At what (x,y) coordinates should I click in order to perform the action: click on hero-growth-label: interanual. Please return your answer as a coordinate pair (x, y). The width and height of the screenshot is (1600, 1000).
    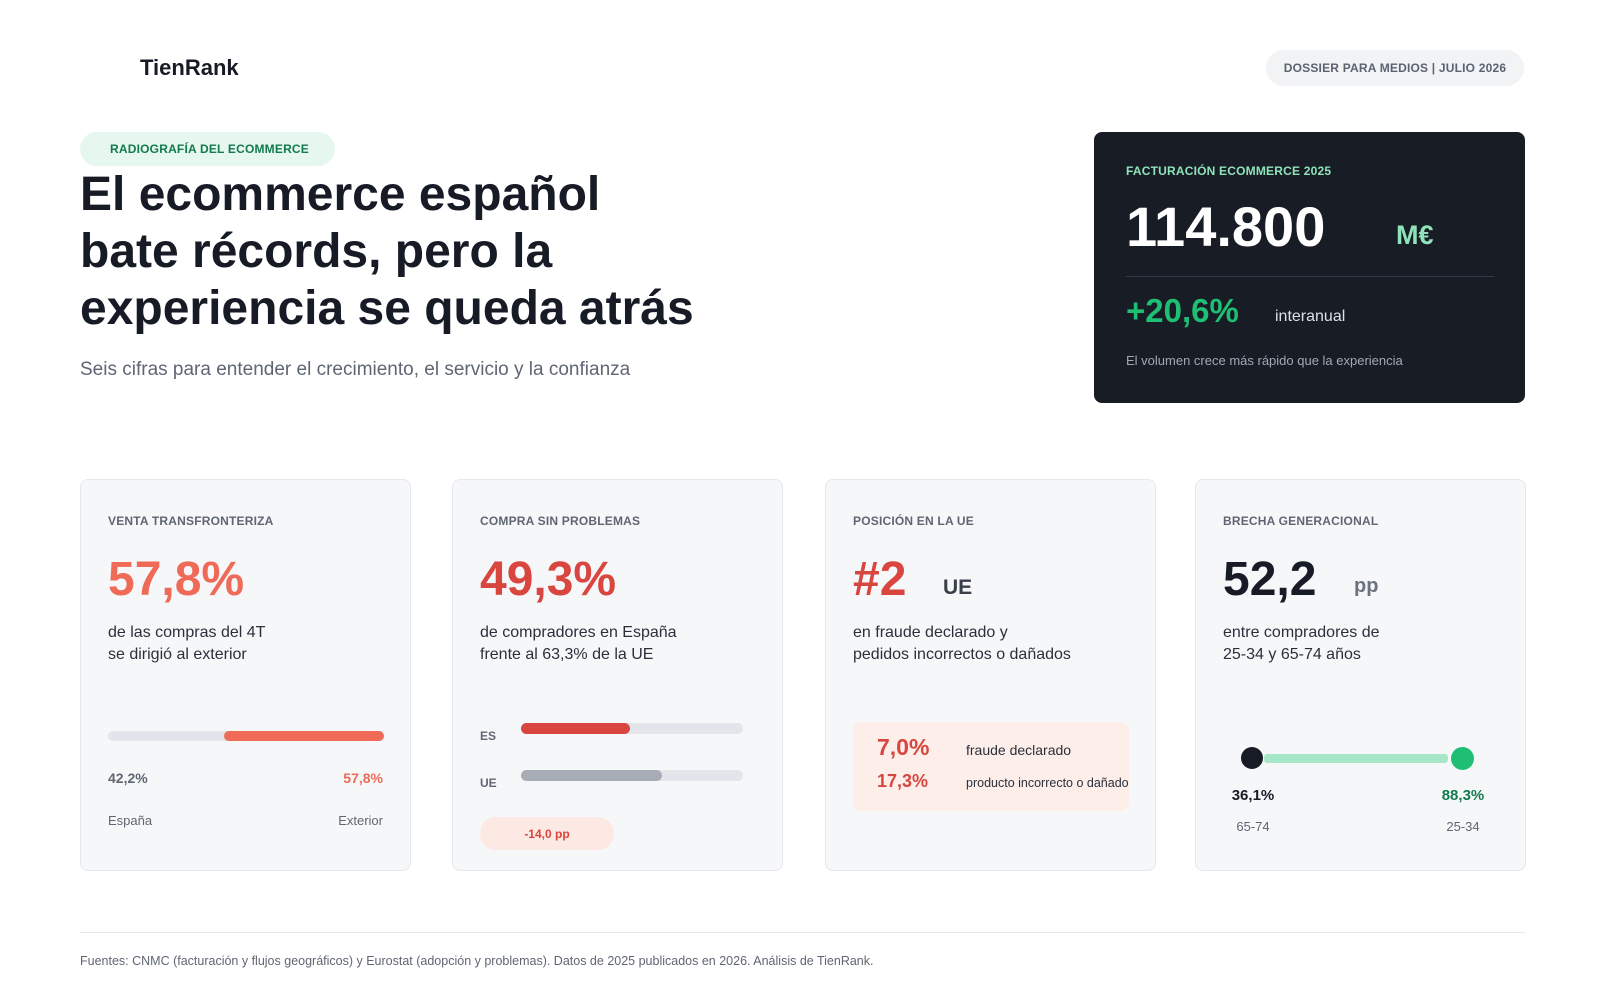
    Looking at the image, I should click on (1310, 316).